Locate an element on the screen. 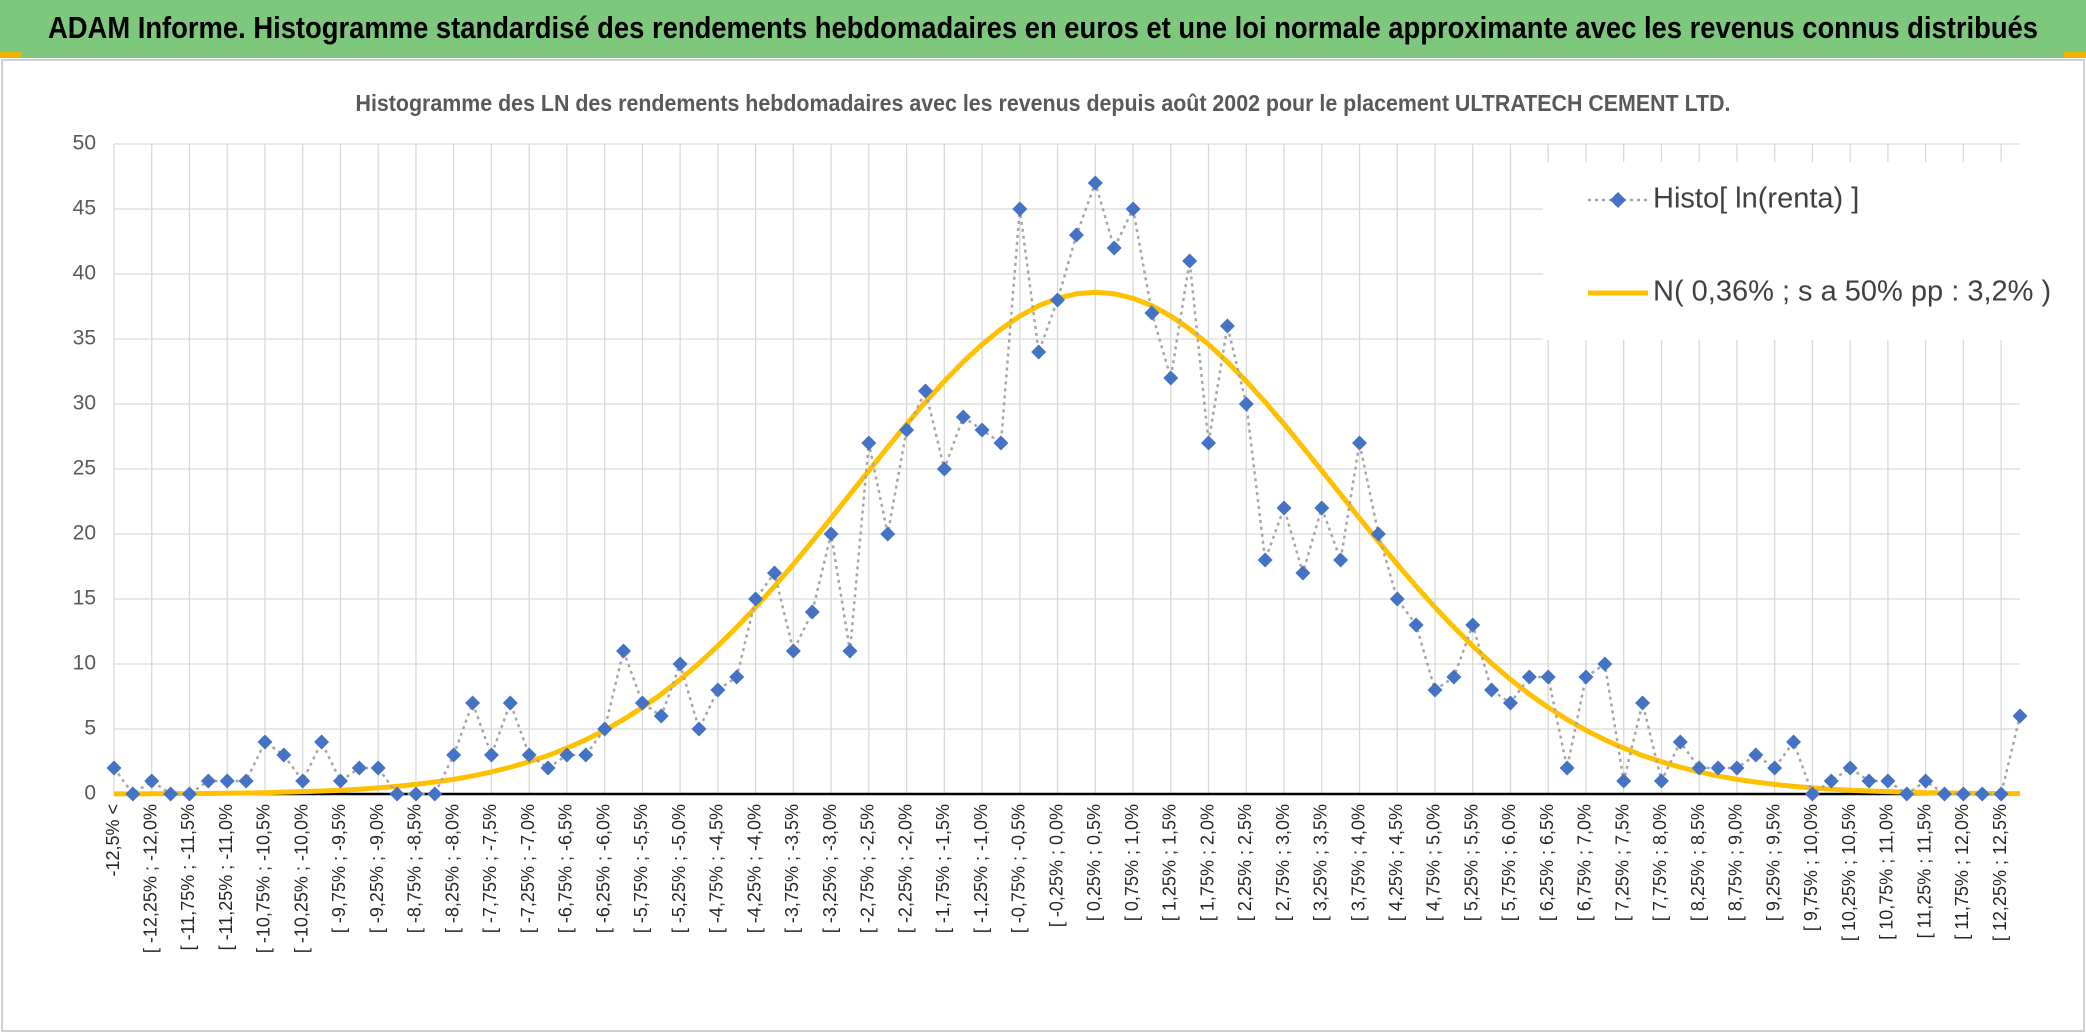  x-tick-label: [ 8,25% ; 8,5% is located at coordinates (1698, 862).